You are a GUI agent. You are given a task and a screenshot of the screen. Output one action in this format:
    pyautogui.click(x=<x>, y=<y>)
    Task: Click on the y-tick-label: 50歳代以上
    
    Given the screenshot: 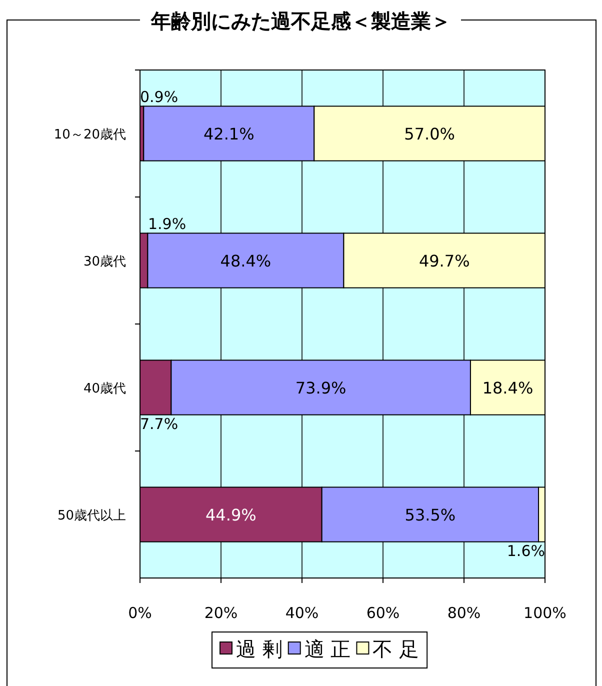 What is the action you would take?
    pyautogui.click(x=91, y=516)
    